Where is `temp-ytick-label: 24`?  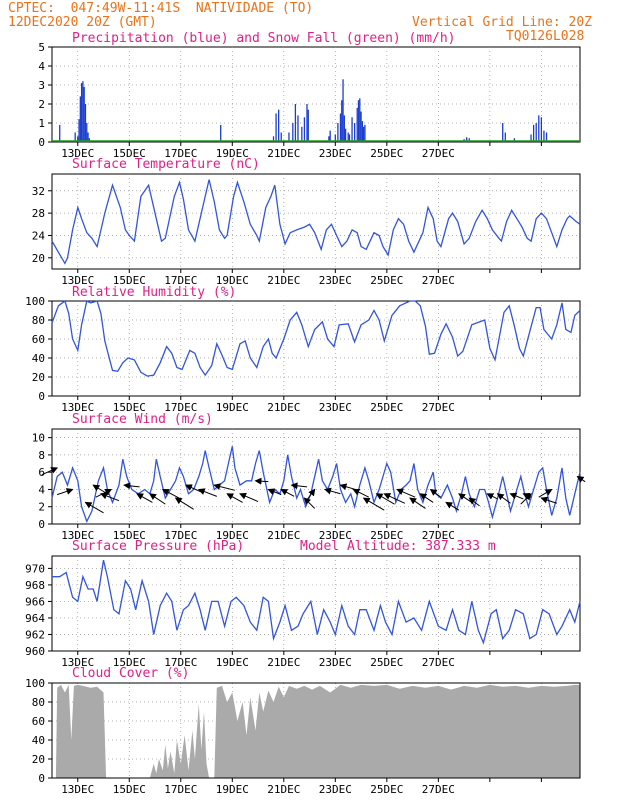 temp-ytick-label: 24 is located at coordinates (39, 235).